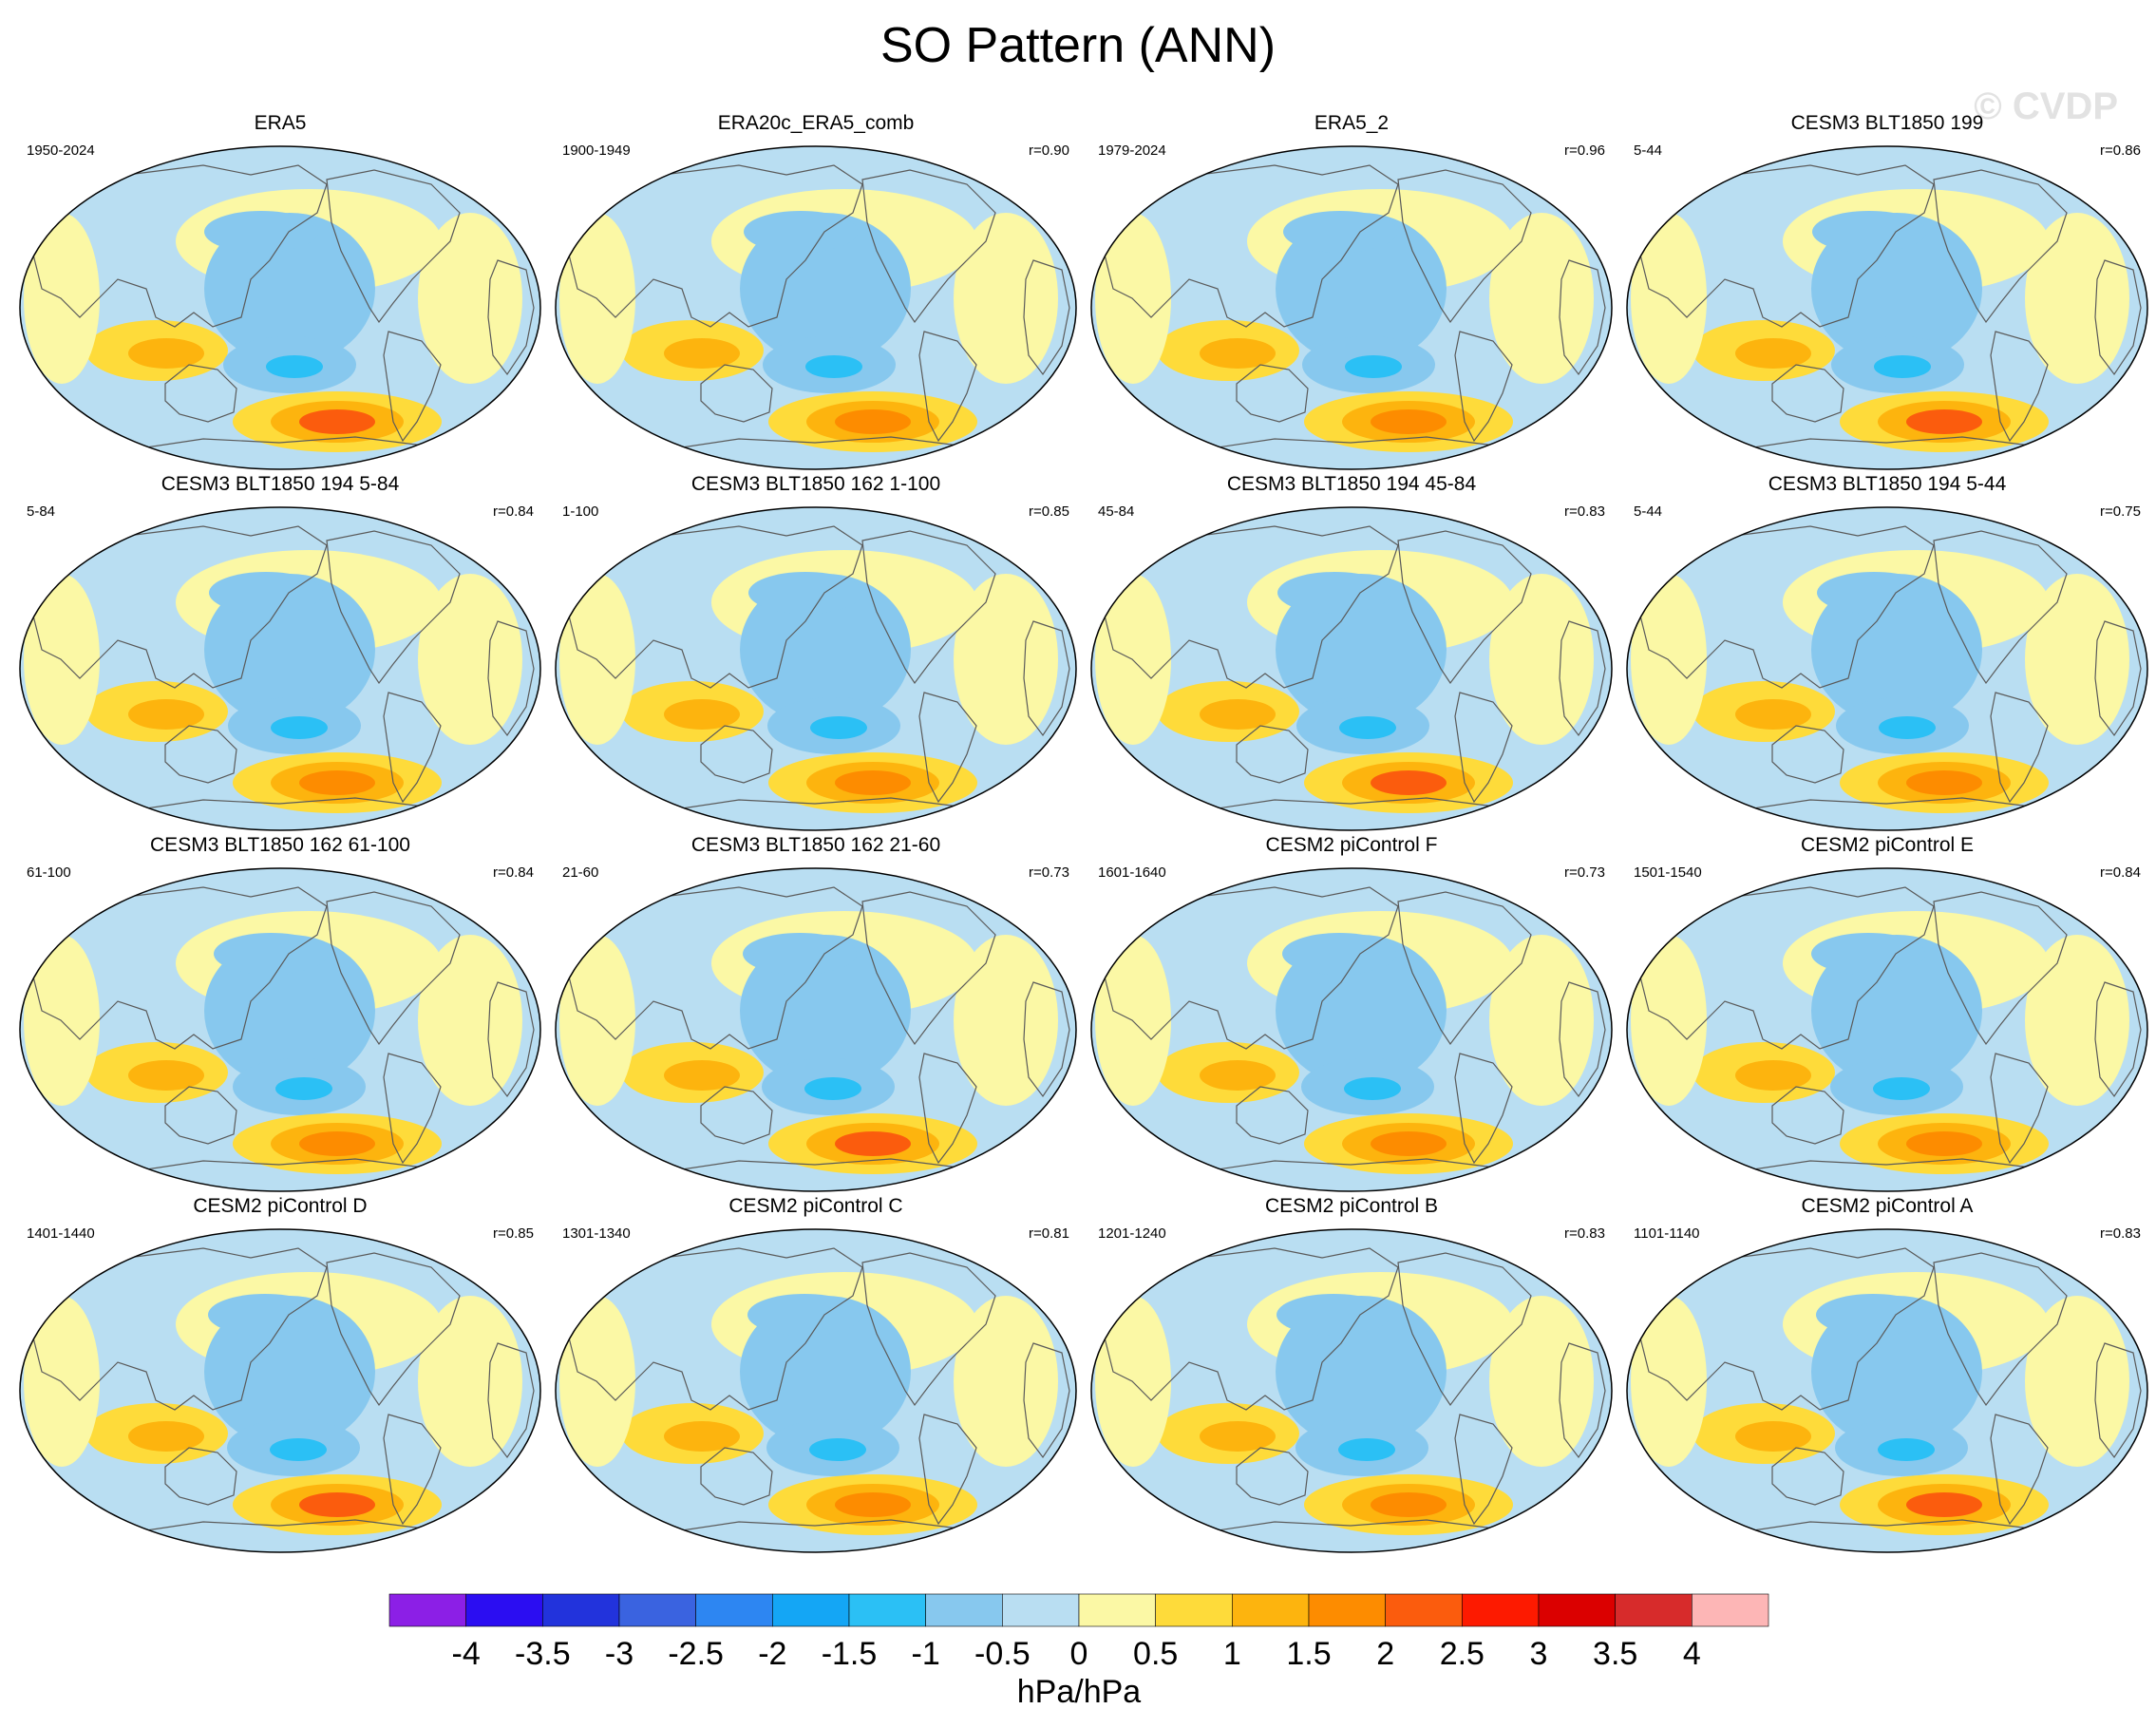 Image resolution: width=2156 pixels, height=1728 pixels. What do you see at coordinates (1308, 1654) in the screenshot?
I see `colorbar-tick-label: 1.5` at bounding box center [1308, 1654].